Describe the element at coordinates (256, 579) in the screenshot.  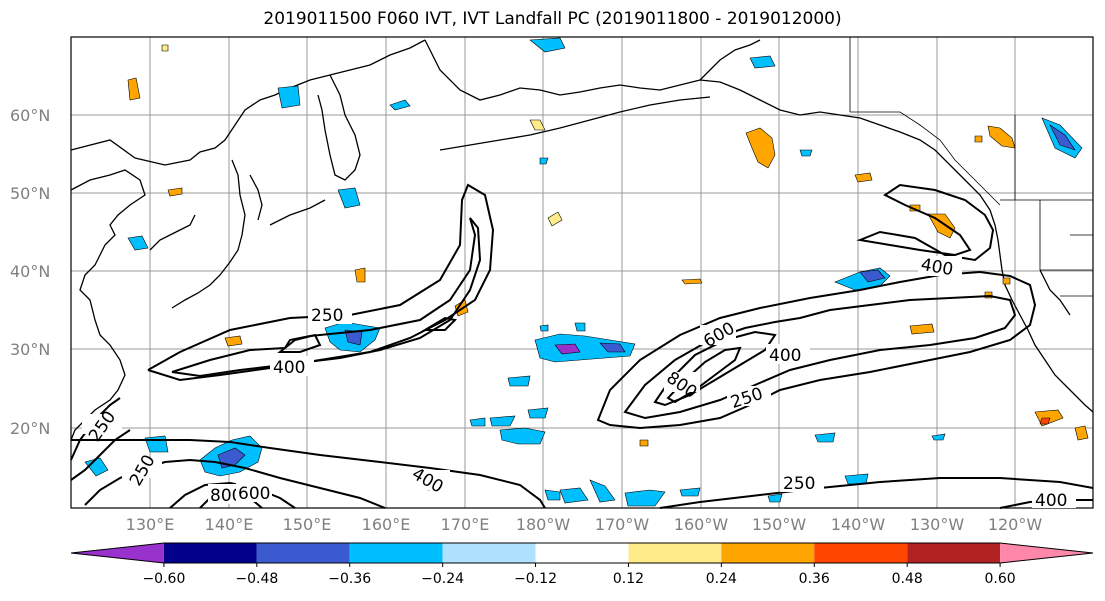
I see `colorbar-tick-label: −0.48` at that location.